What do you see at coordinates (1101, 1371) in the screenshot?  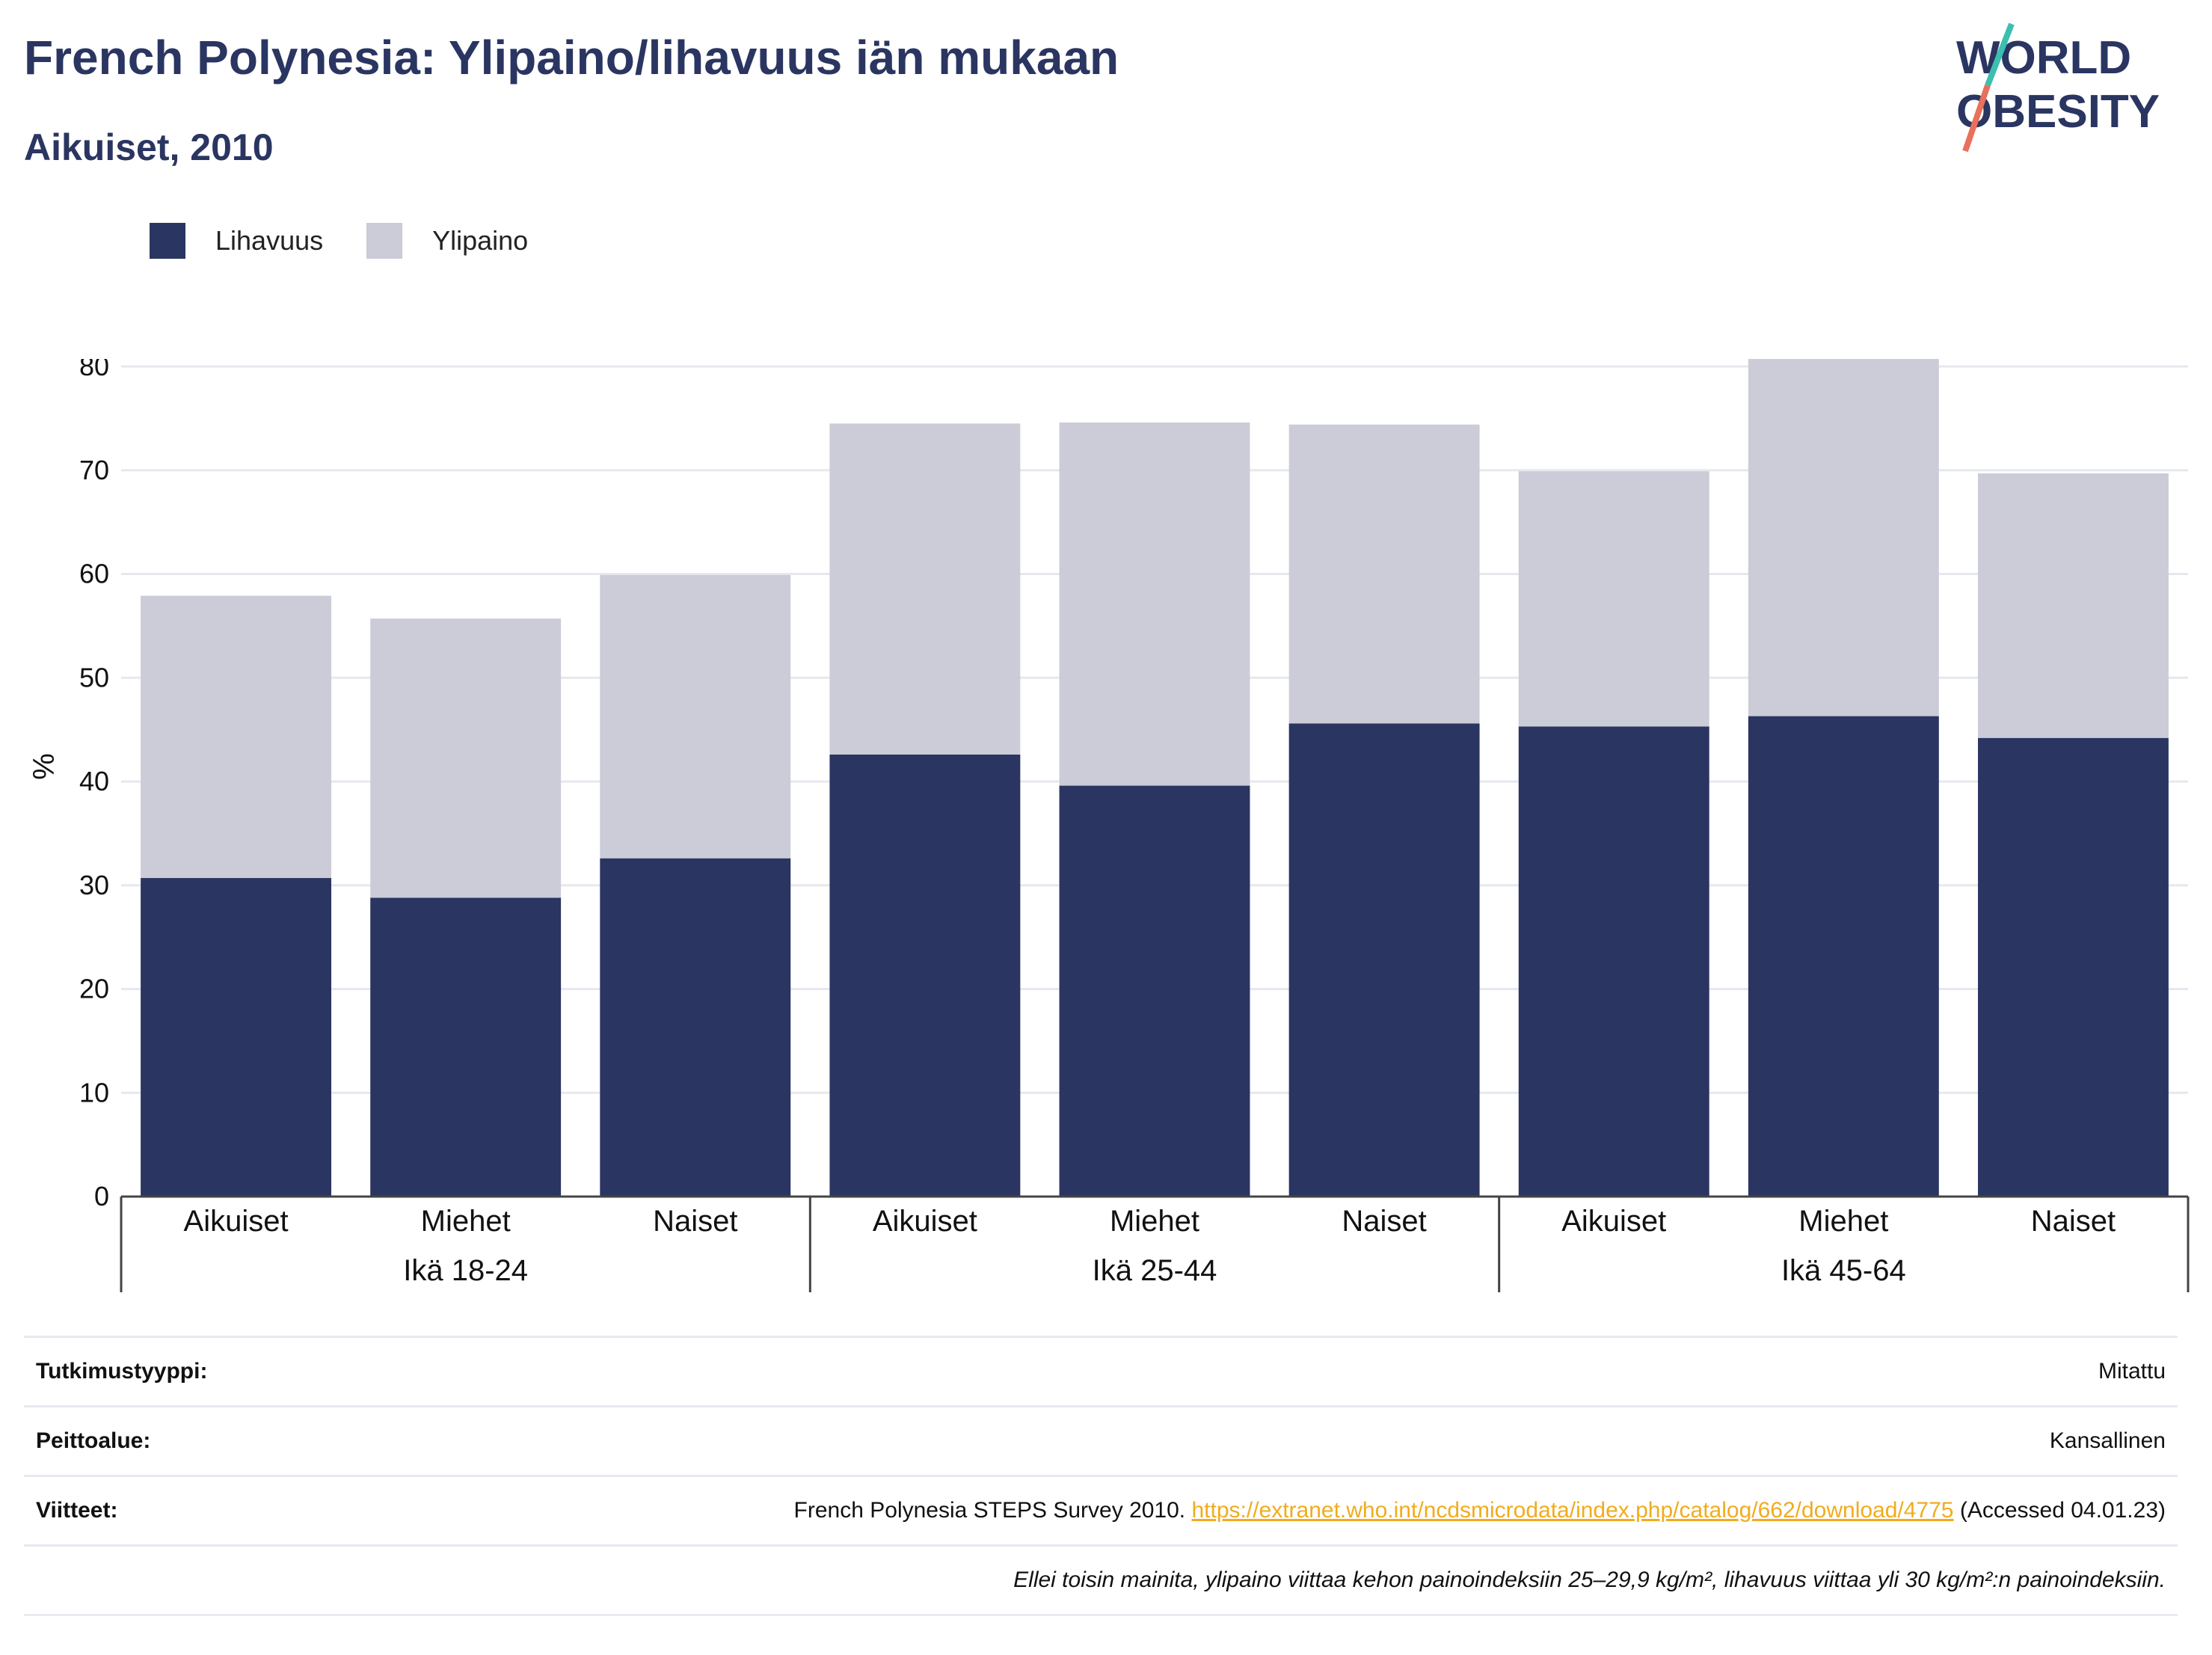 I see `meta-row-study-type: Tutkimustyyppi: Mitattu` at bounding box center [1101, 1371].